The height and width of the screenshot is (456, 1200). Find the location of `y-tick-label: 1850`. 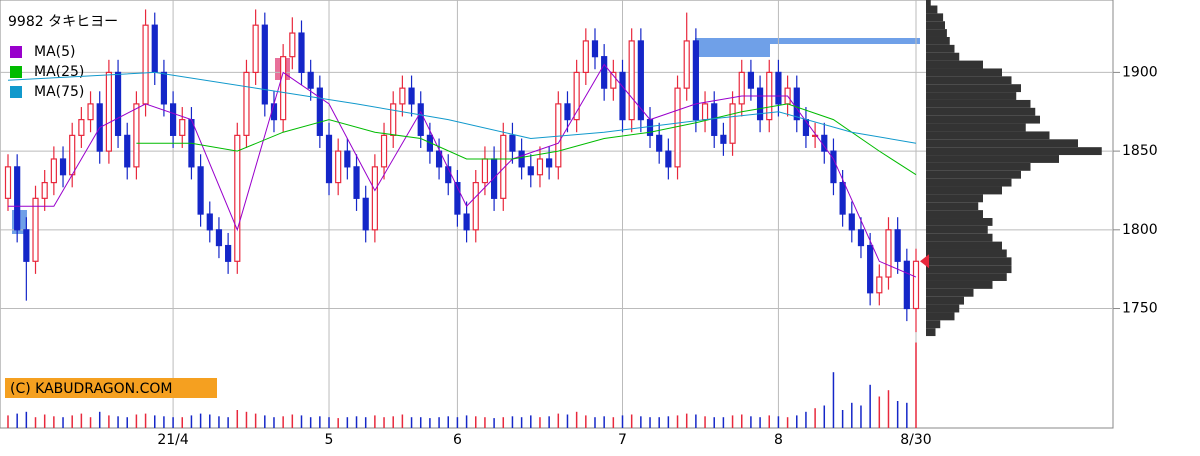

y-tick-label: 1850 is located at coordinates (1140, 151).